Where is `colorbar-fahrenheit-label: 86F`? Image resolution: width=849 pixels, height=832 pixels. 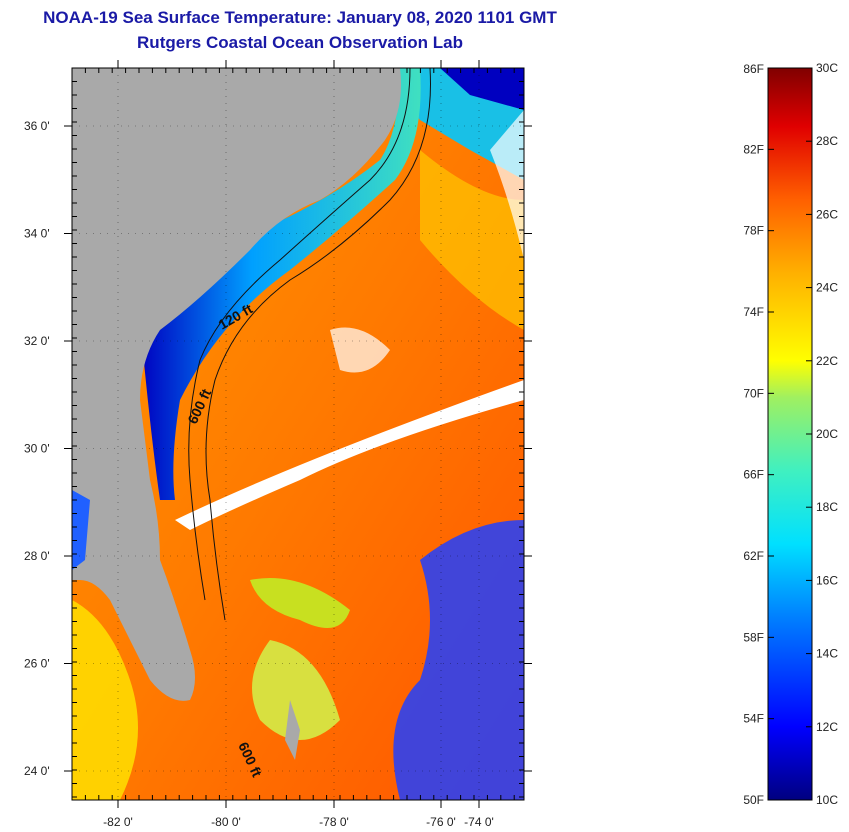
colorbar-fahrenheit-label: 86F is located at coordinates (753, 69).